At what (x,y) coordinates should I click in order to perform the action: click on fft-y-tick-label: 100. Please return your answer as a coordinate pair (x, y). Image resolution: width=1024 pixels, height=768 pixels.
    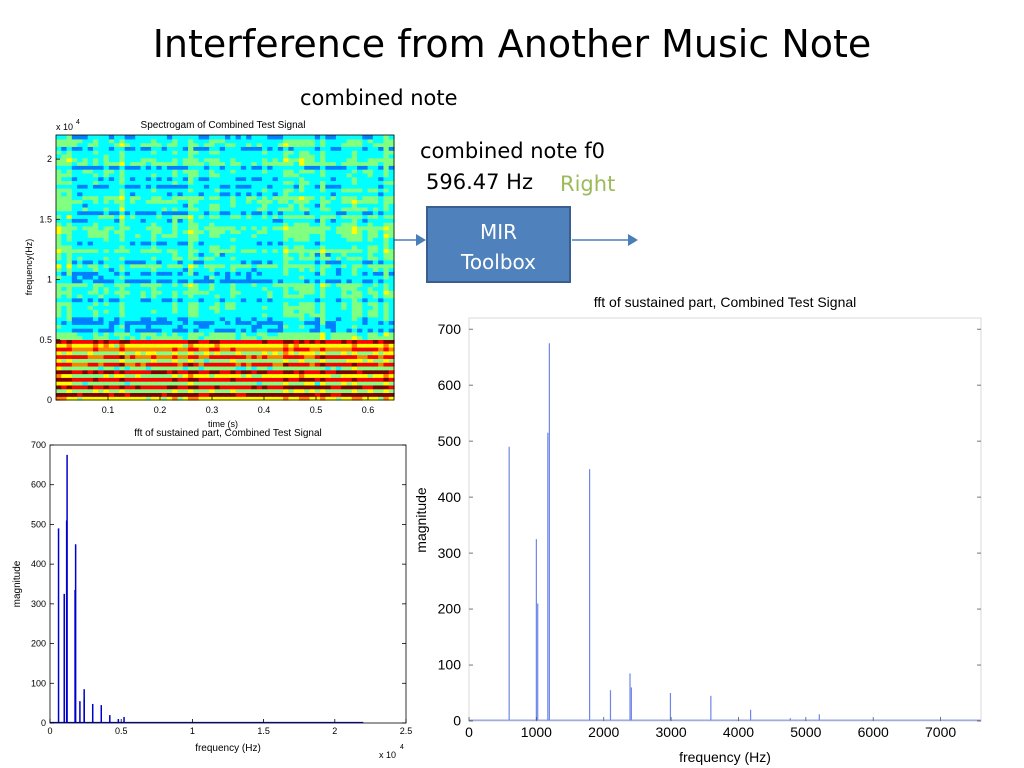
    Looking at the image, I should click on (450, 665).